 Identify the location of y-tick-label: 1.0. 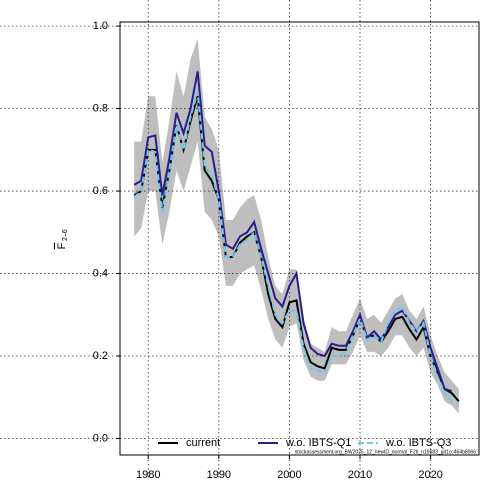
(100, 26).